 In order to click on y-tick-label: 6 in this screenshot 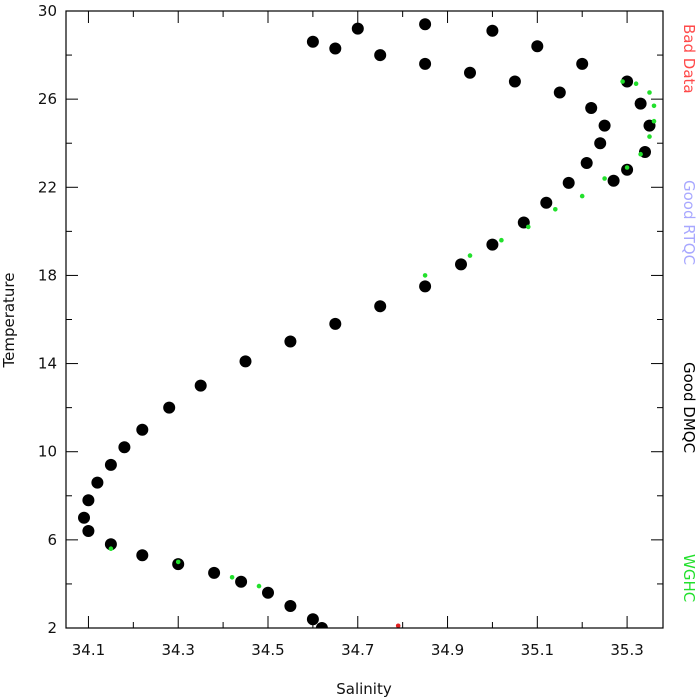, I will do `click(52, 540)`.